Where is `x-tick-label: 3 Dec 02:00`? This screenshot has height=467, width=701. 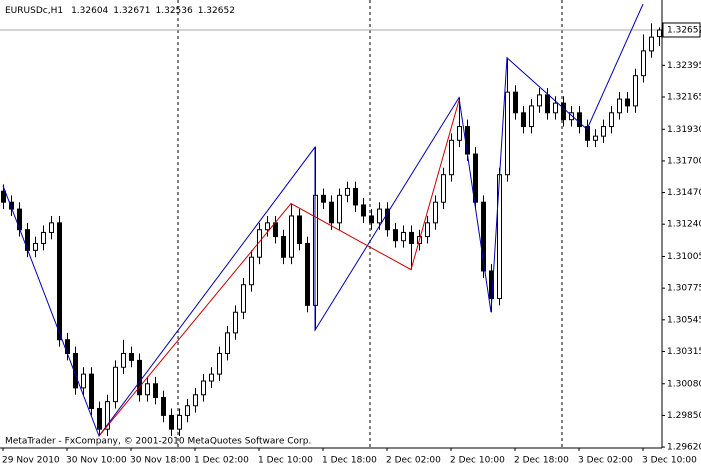 x-tick-label: 3 Dec 02:00 is located at coordinates (605, 461).